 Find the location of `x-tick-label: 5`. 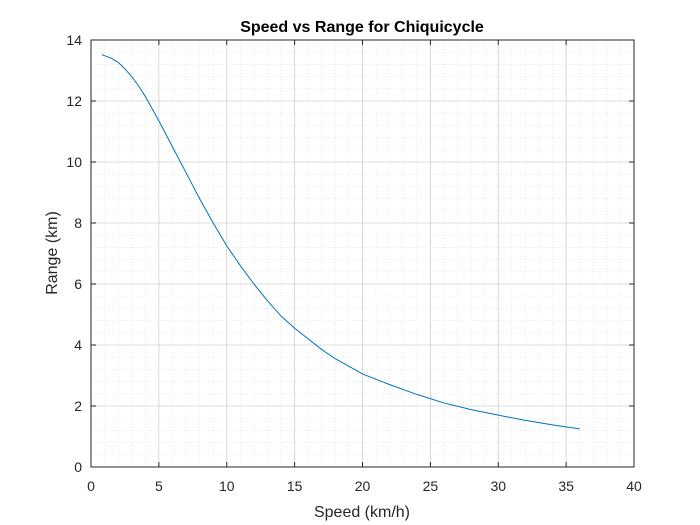

x-tick-label: 5 is located at coordinates (159, 486).